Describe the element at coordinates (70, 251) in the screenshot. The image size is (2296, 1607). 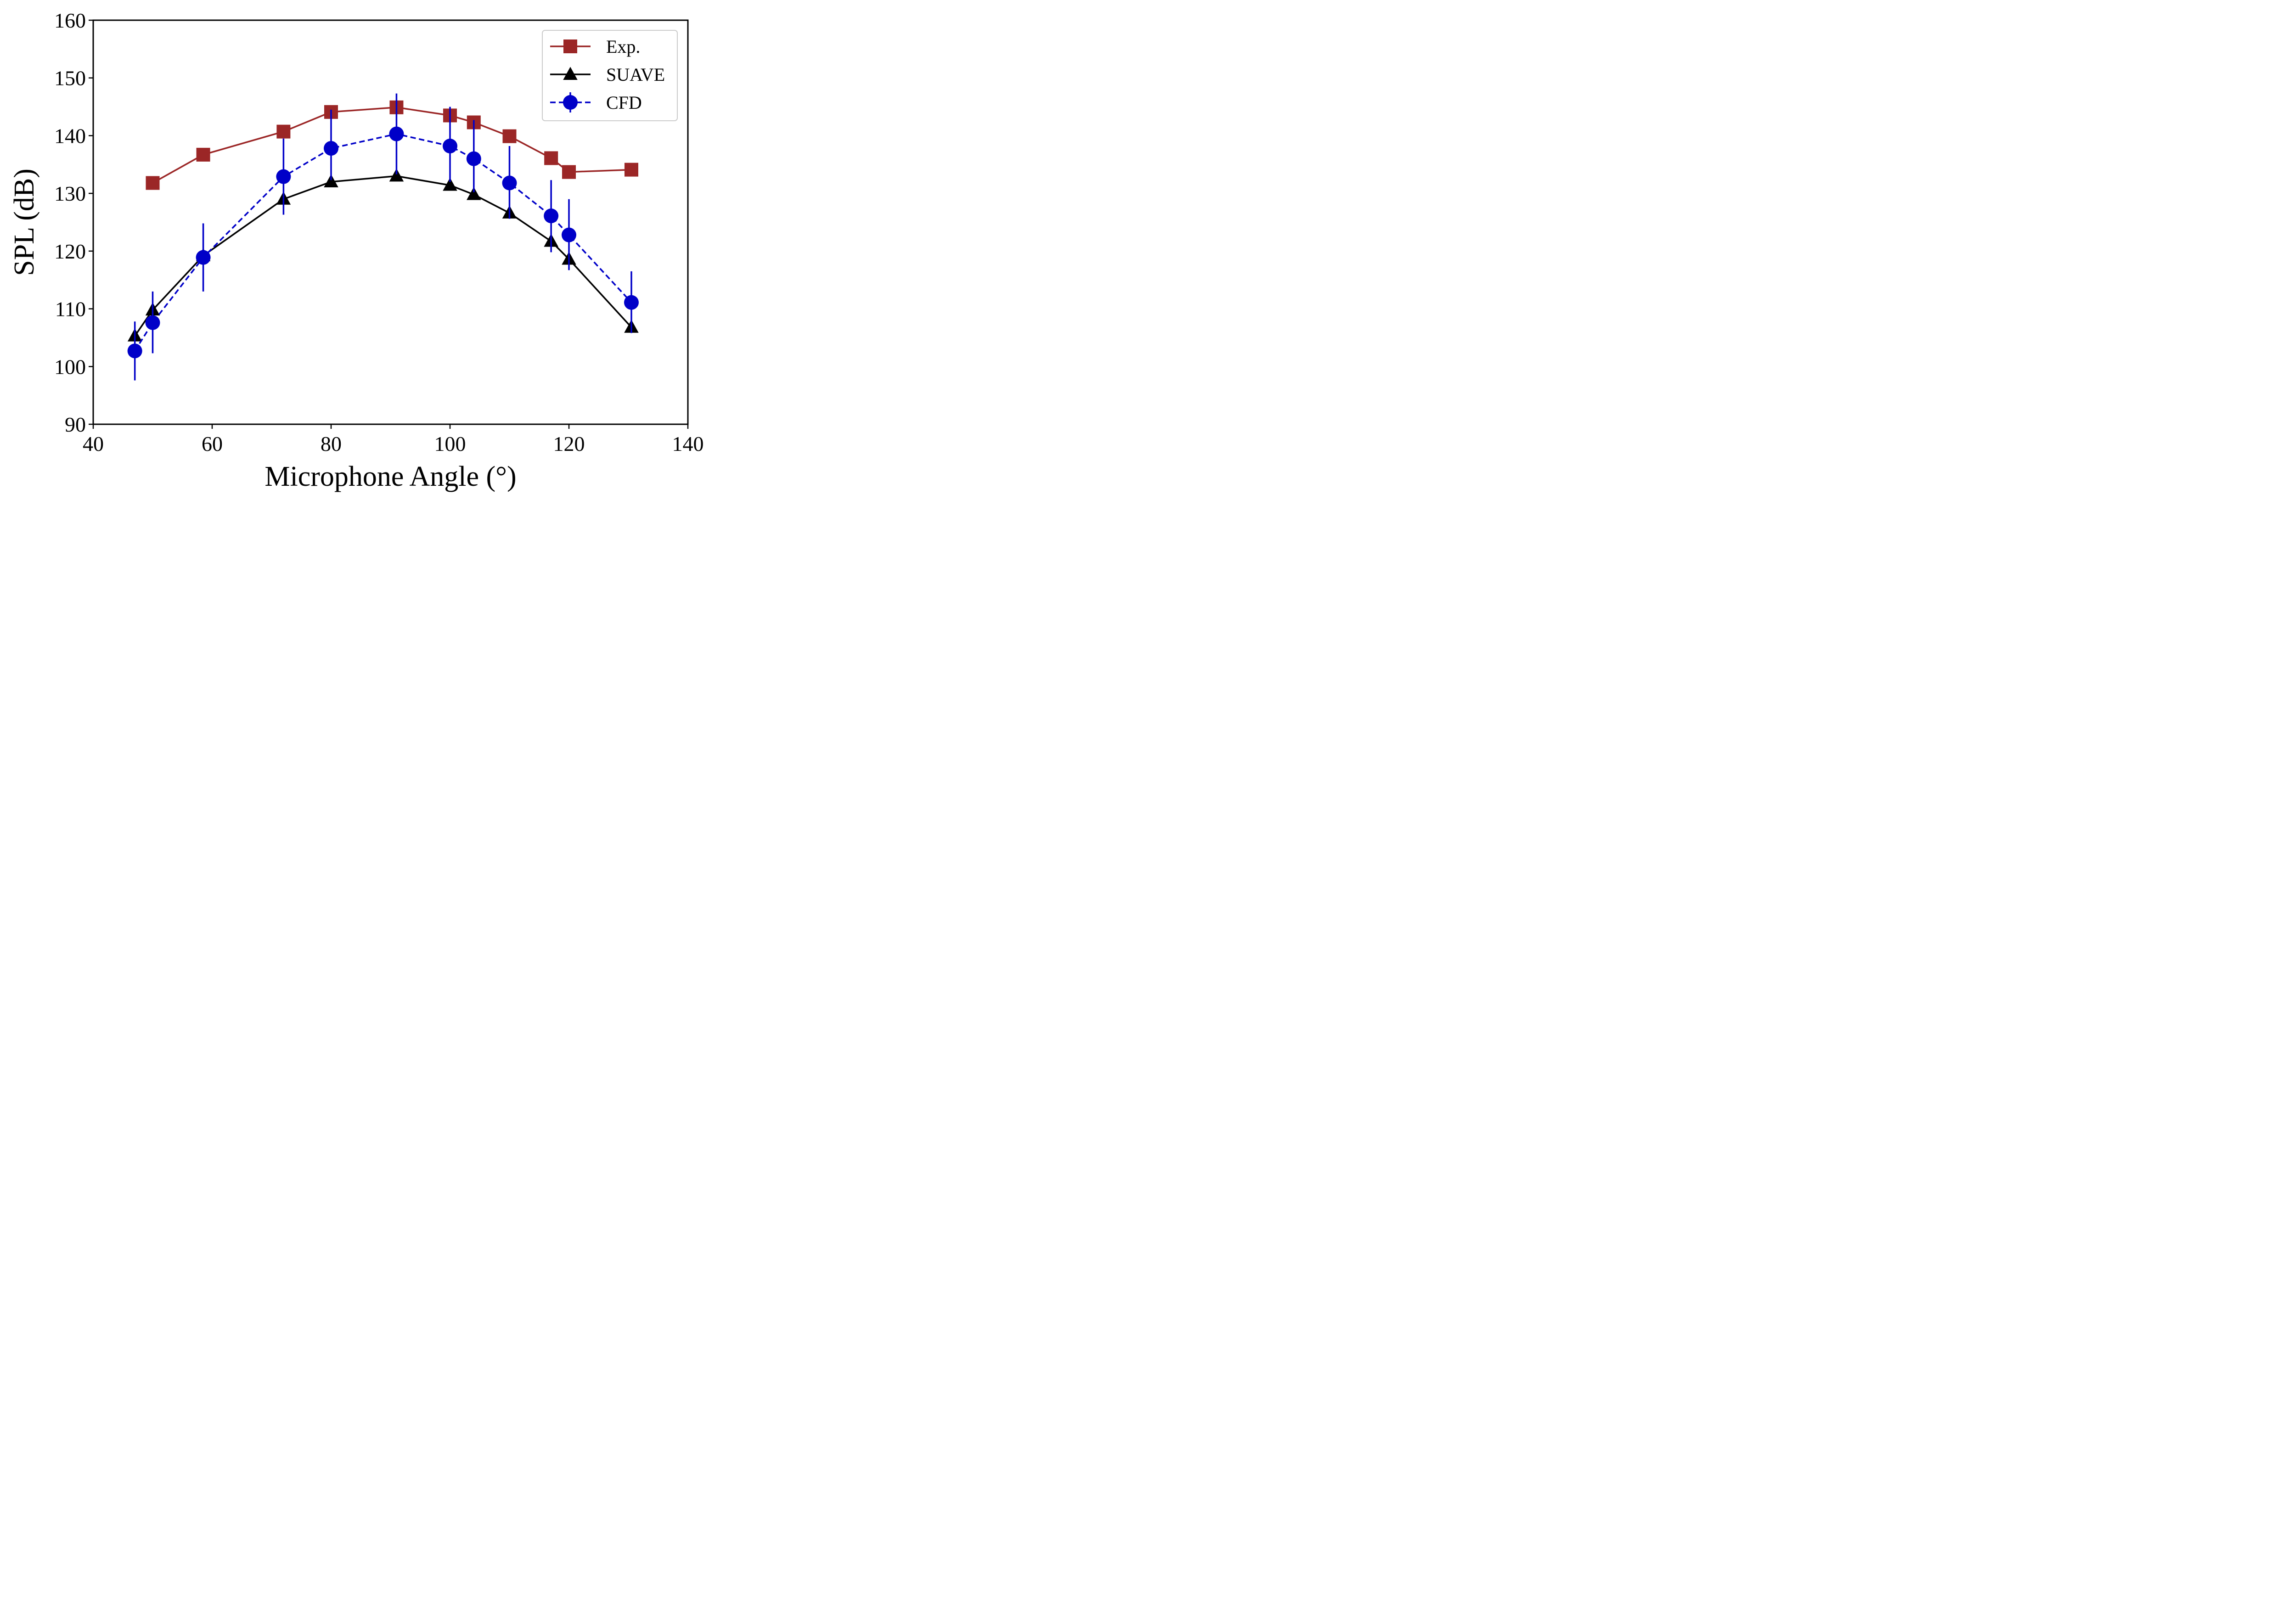
I see `y-tick-label: 120` at that location.